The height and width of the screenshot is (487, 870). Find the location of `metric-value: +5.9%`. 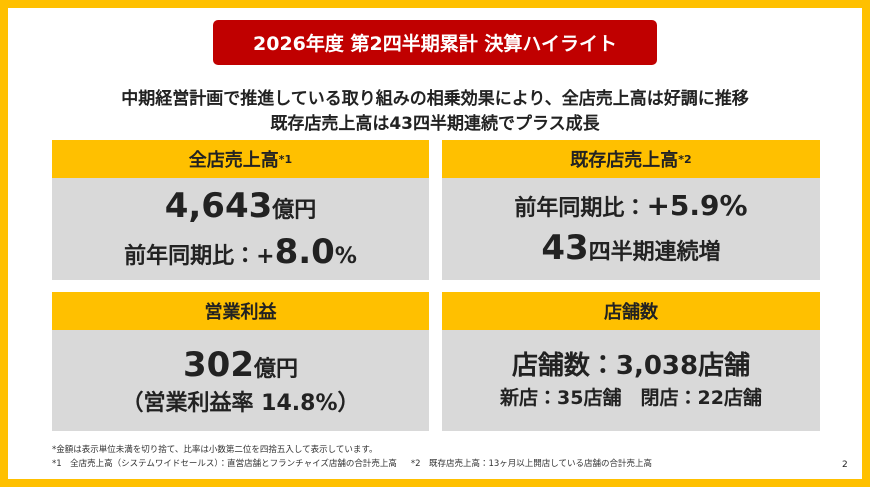

metric-value: +5.9% is located at coordinates (697, 206).